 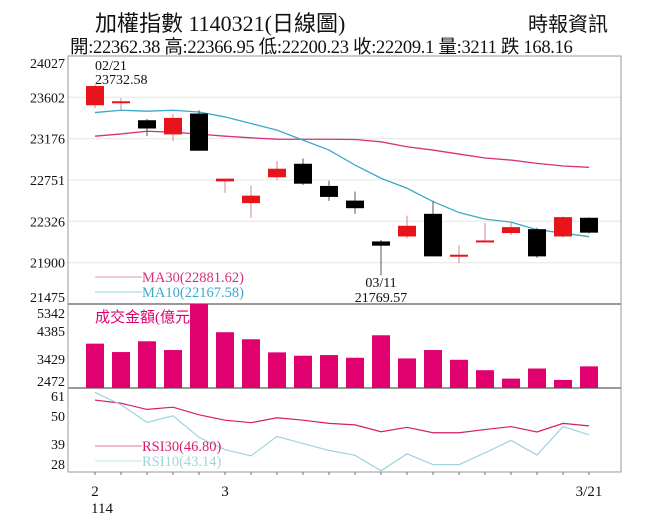 What do you see at coordinates (342, 416) in the screenshot?
I see `rsi30-line` at bounding box center [342, 416].